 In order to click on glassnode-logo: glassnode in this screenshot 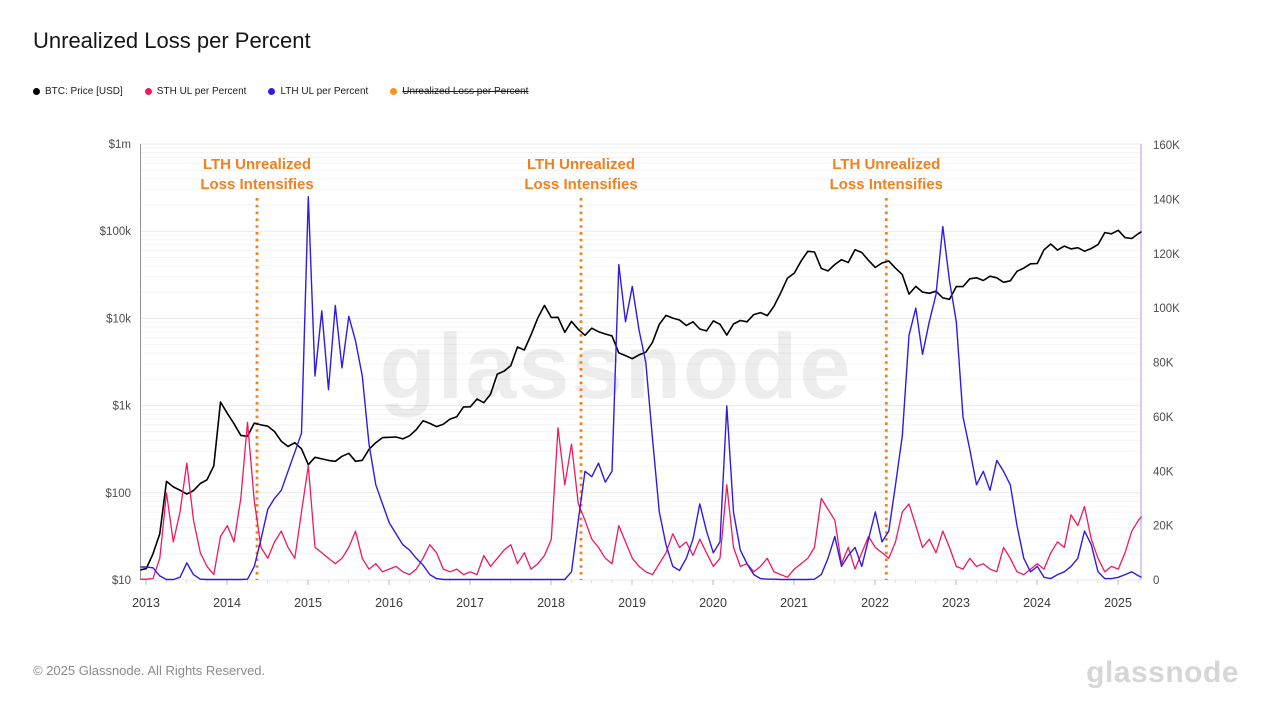, I will do `click(1162, 672)`.